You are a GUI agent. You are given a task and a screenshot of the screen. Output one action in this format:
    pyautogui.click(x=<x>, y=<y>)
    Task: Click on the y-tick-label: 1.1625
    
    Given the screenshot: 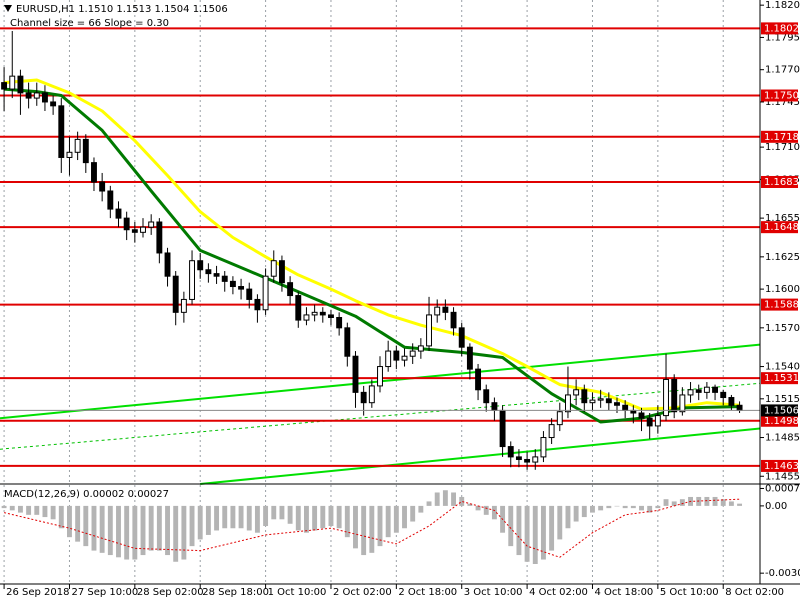 What is the action you would take?
    pyautogui.click(x=782, y=257)
    